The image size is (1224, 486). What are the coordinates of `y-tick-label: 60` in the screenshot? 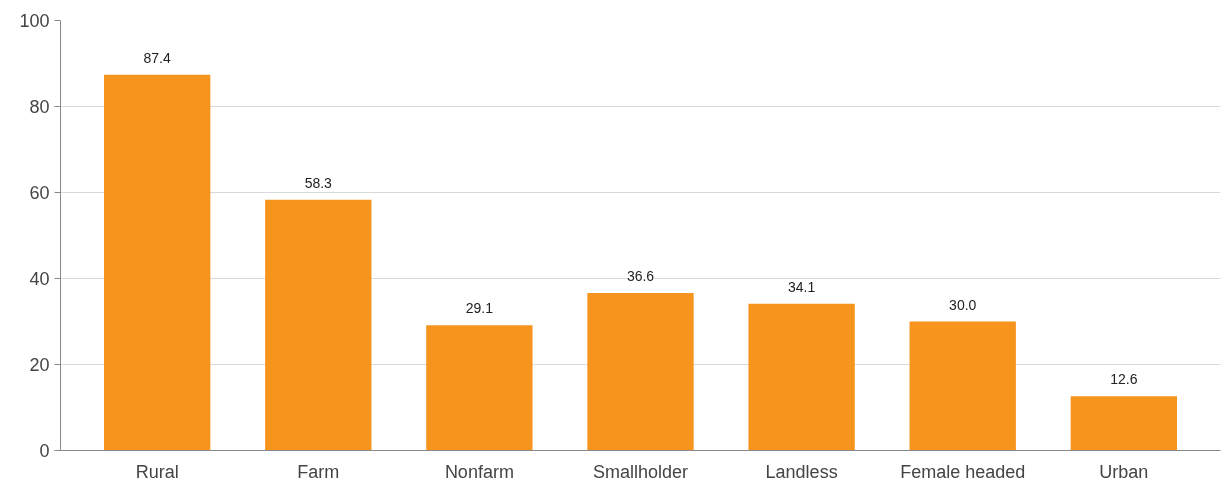 It's located at (39, 193).